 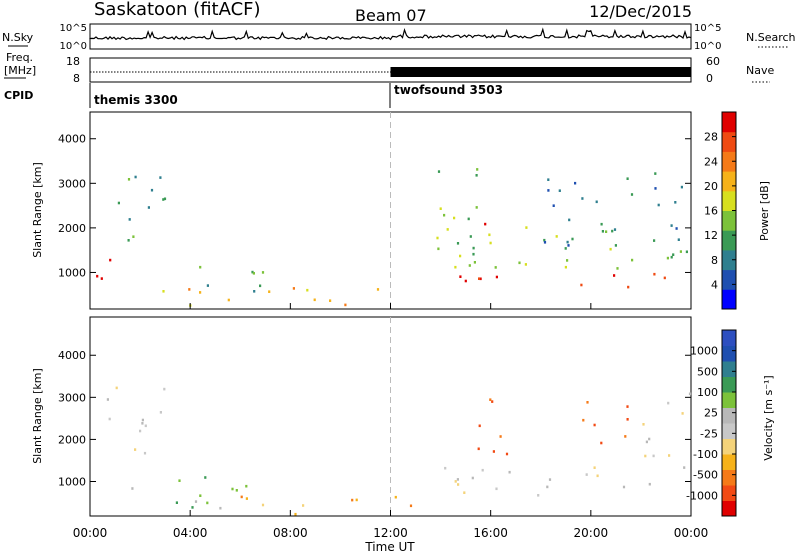 What do you see at coordinates (640, 11) in the screenshot?
I see `date-title: 12/Dec/2015` at bounding box center [640, 11].